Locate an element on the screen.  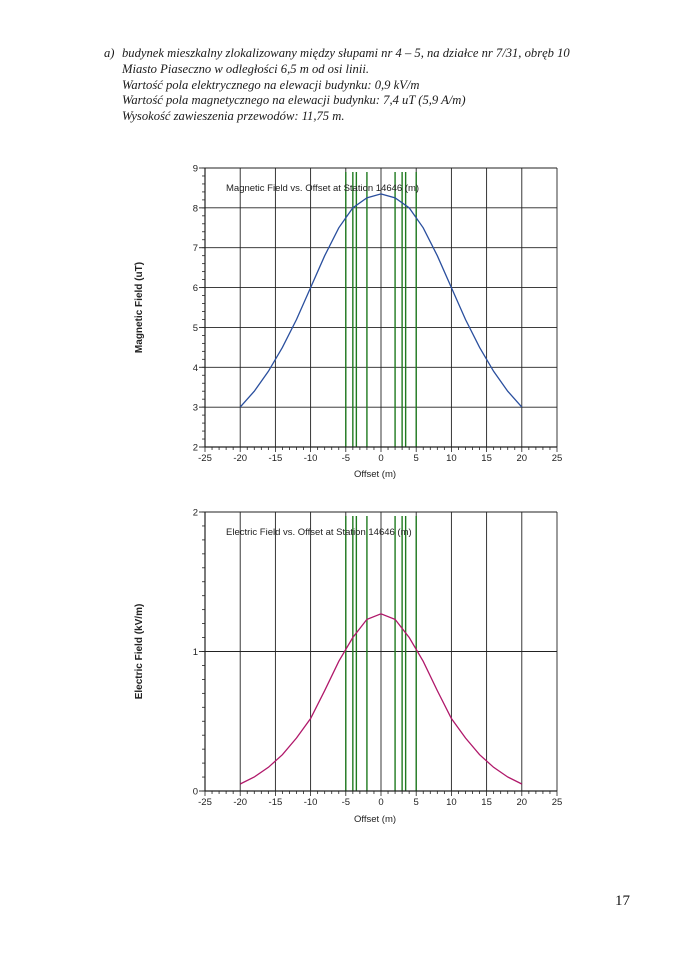
y-axis-label: Electric Field (kV/m) is located at coordinates (139, 652).